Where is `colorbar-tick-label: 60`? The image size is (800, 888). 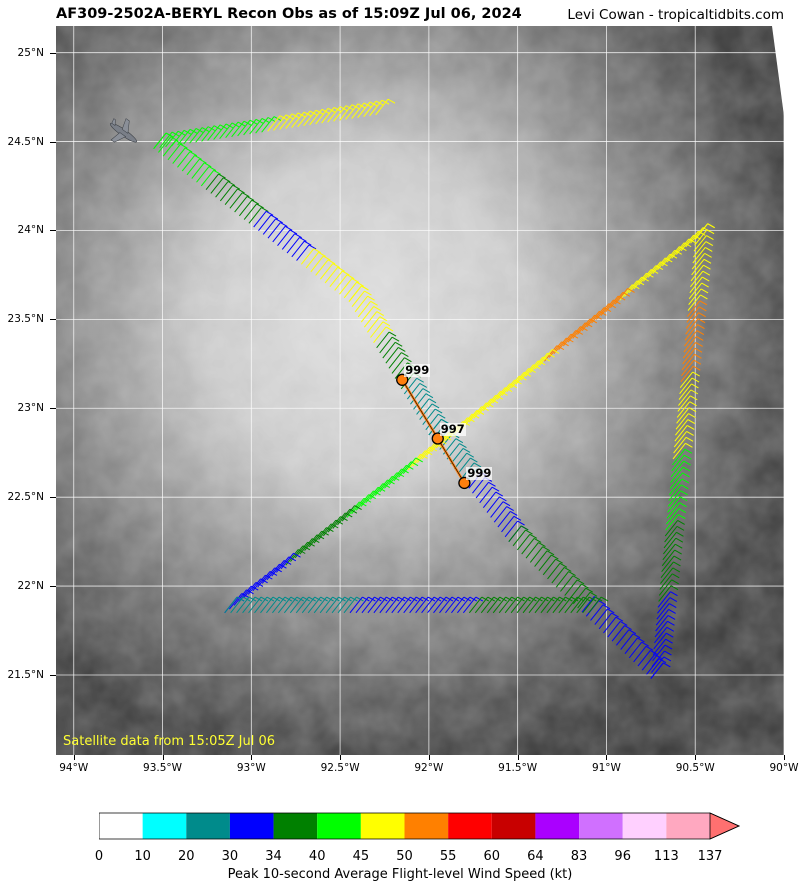 colorbar-tick-label: 60 is located at coordinates (492, 856).